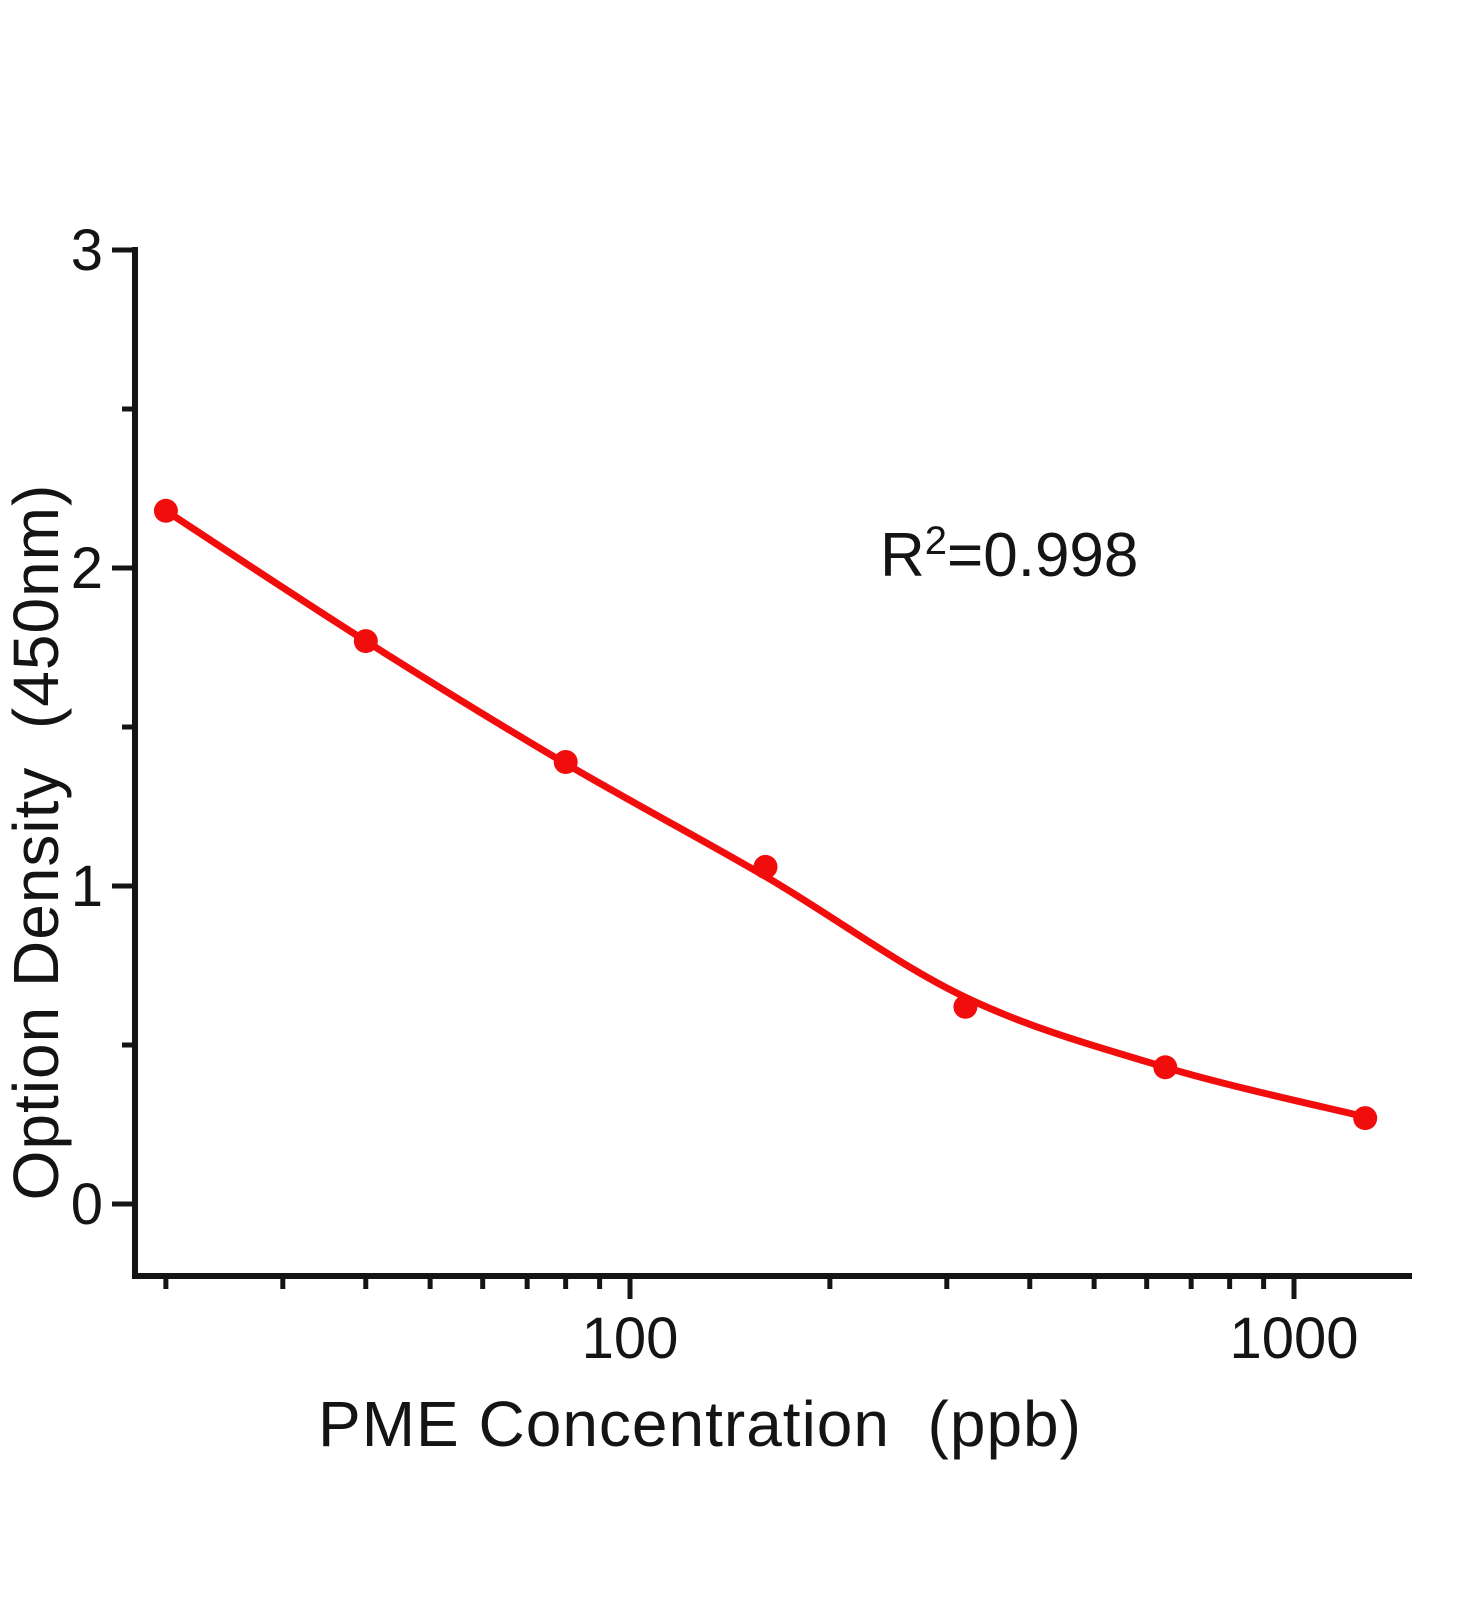  Describe the element at coordinates (36, 842) in the screenshot. I see `y-axis-title: Option Density (450nm)` at that location.